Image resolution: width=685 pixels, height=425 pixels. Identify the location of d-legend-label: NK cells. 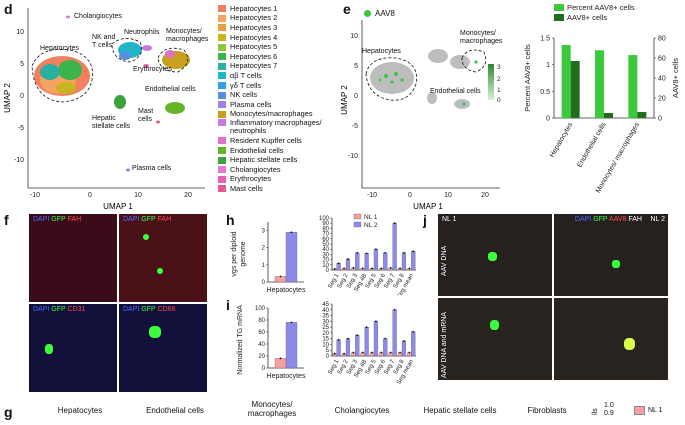
(244, 95).